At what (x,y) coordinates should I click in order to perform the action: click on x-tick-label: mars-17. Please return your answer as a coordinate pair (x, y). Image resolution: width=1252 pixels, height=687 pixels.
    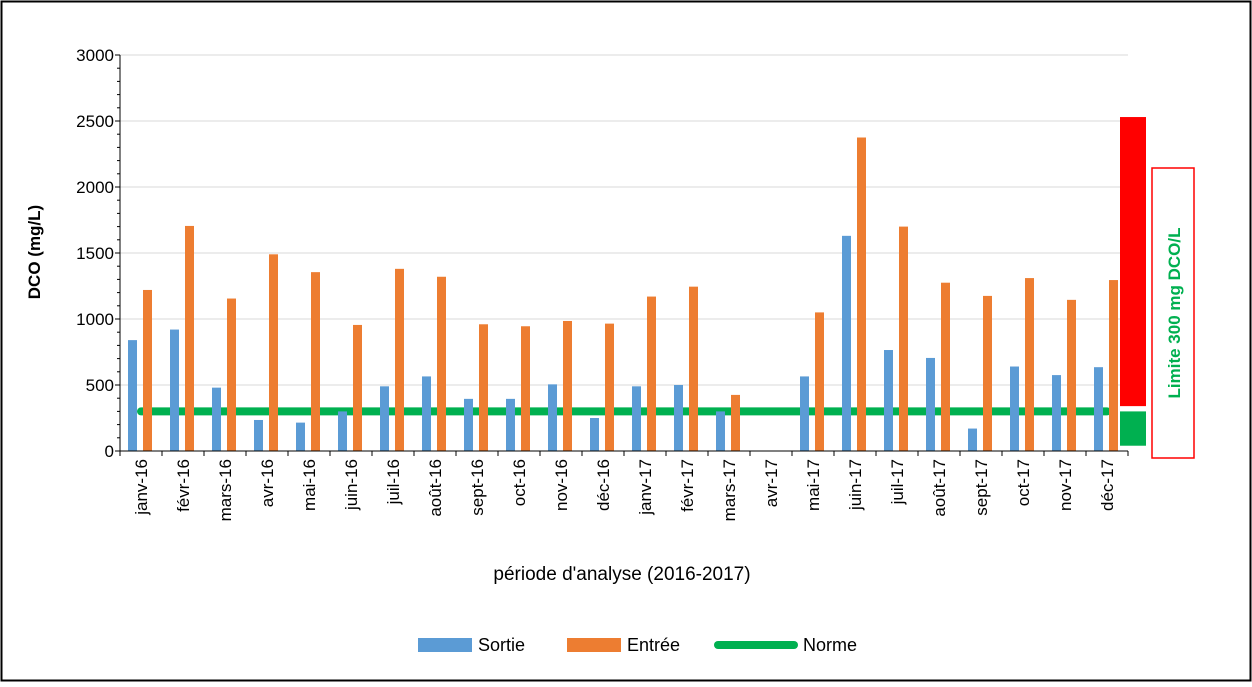
    Looking at the image, I should click on (729, 490).